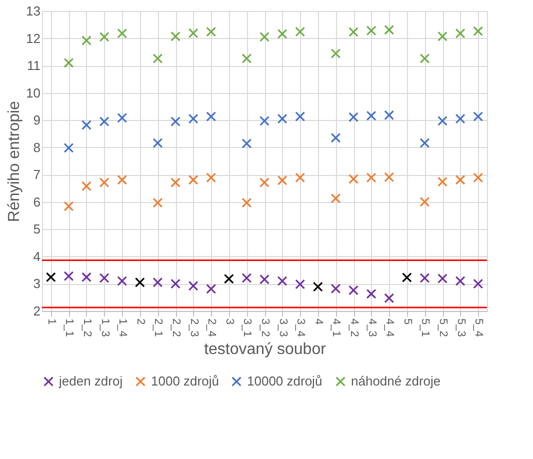 The image size is (533, 459). Describe the element at coordinates (36, 147) in the screenshot. I see `y-tick-label: 8` at that location.